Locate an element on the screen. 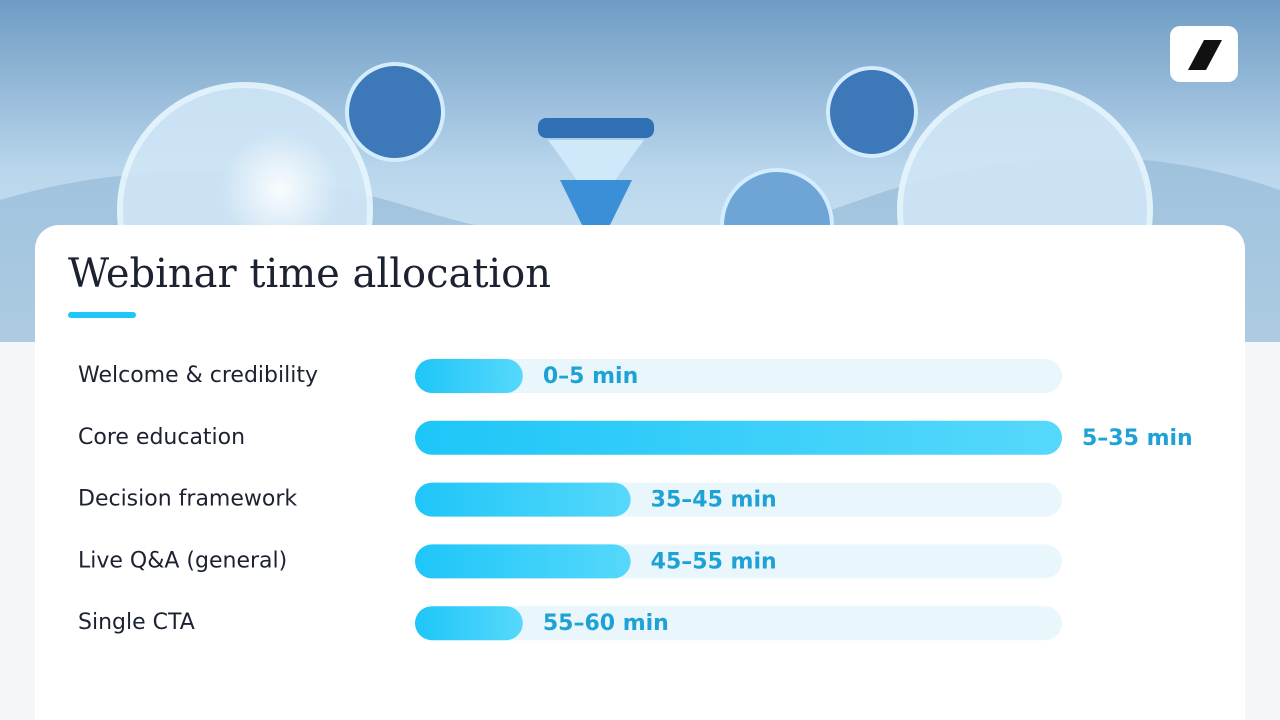 Image resolution: width=1280 pixels, height=720 pixels. value-label: 0–5 min is located at coordinates (590, 376).